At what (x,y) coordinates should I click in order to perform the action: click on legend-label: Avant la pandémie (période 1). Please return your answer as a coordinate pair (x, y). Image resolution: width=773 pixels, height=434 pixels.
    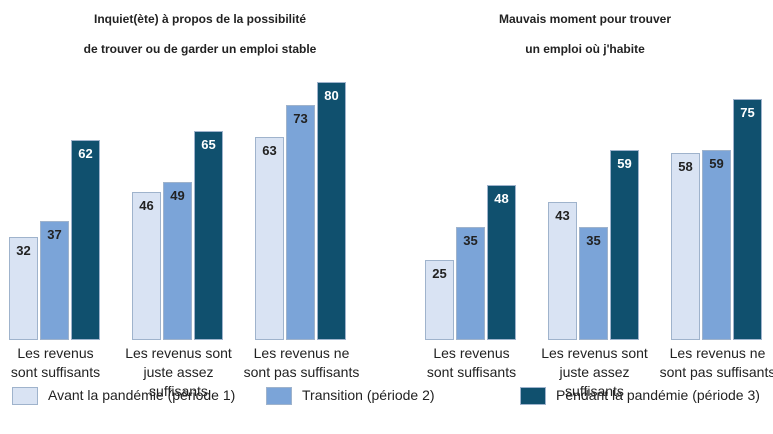
    Looking at the image, I should click on (142, 395).